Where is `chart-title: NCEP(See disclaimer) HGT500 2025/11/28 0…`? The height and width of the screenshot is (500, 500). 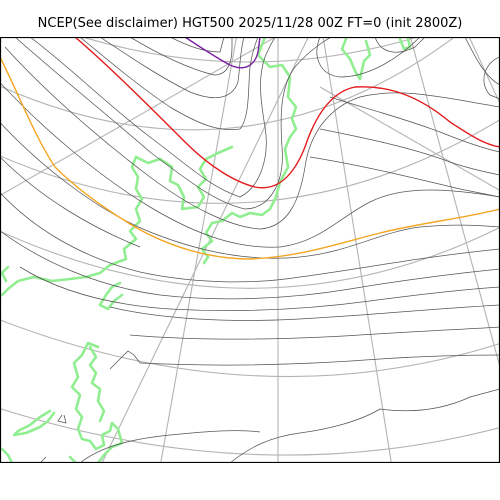 chart-title: NCEP(See disclaimer) HGT500 2025/11/28 0… is located at coordinates (250, 23).